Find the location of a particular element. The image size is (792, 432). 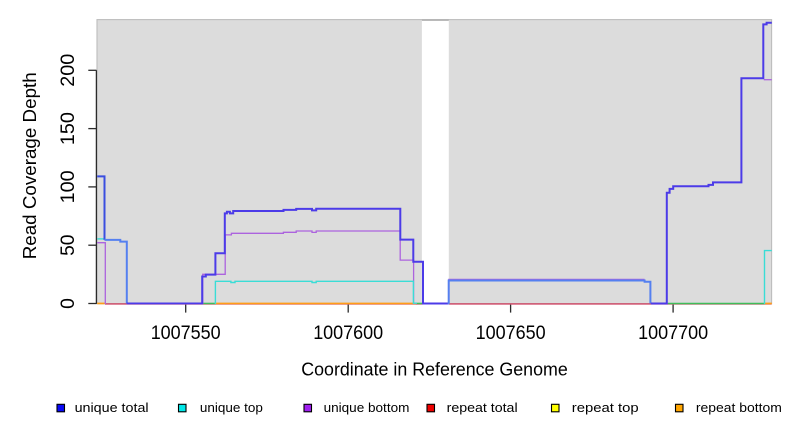

svg-text: unique bottom is located at coordinates (367, 407).